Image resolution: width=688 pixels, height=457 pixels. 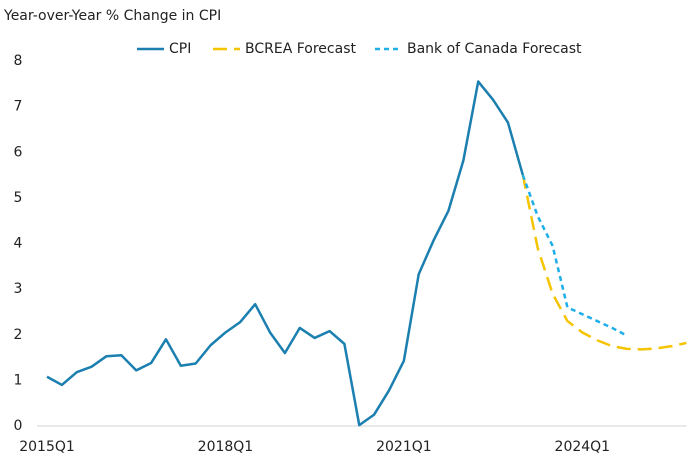 I want to click on x-tick-label: 2024Q1, so click(x=583, y=447).